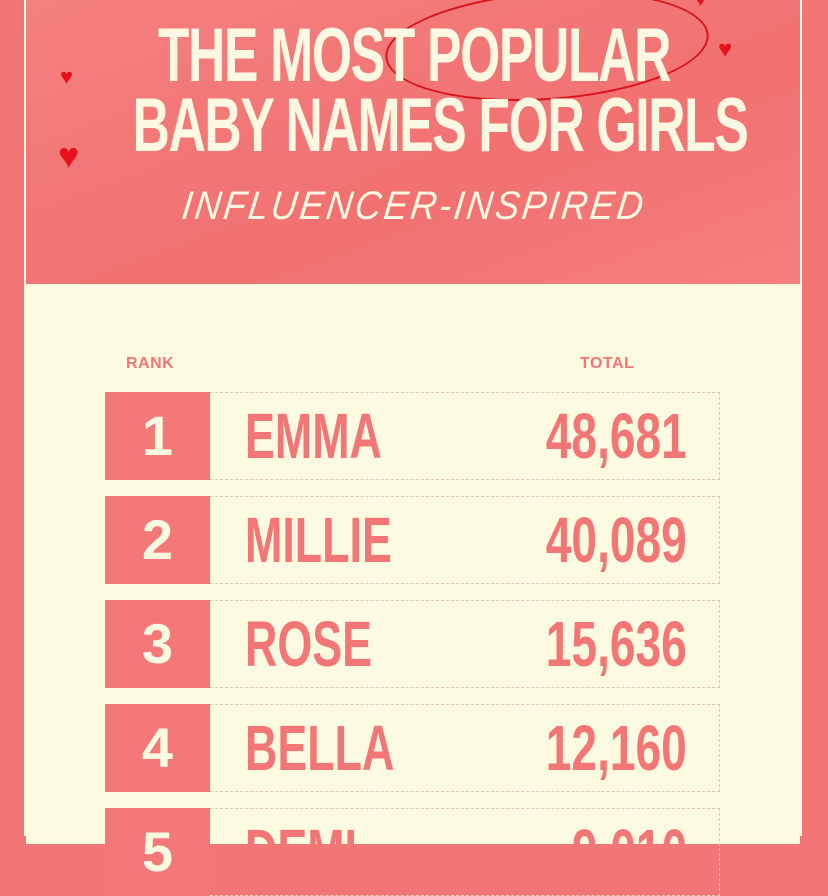  Describe the element at coordinates (308, 644) in the screenshot. I see `name-cell: ROSE` at that location.